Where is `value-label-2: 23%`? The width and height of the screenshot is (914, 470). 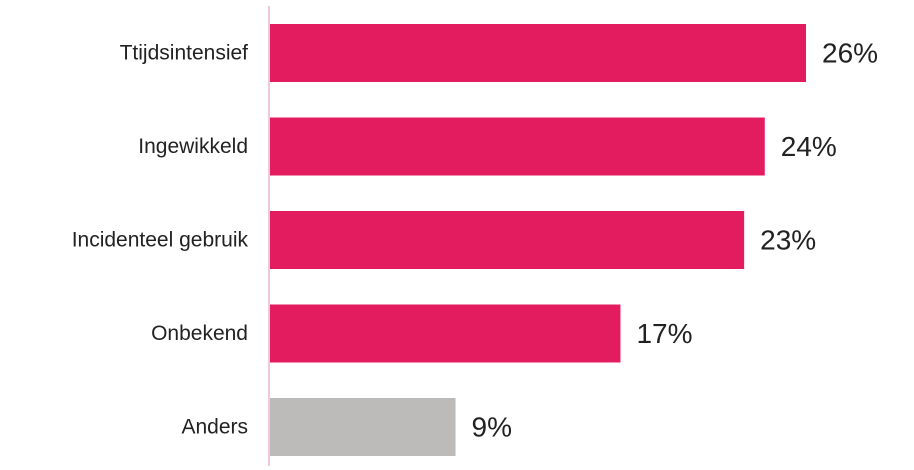 value-label-2: 23% is located at coordinates (788, 240).